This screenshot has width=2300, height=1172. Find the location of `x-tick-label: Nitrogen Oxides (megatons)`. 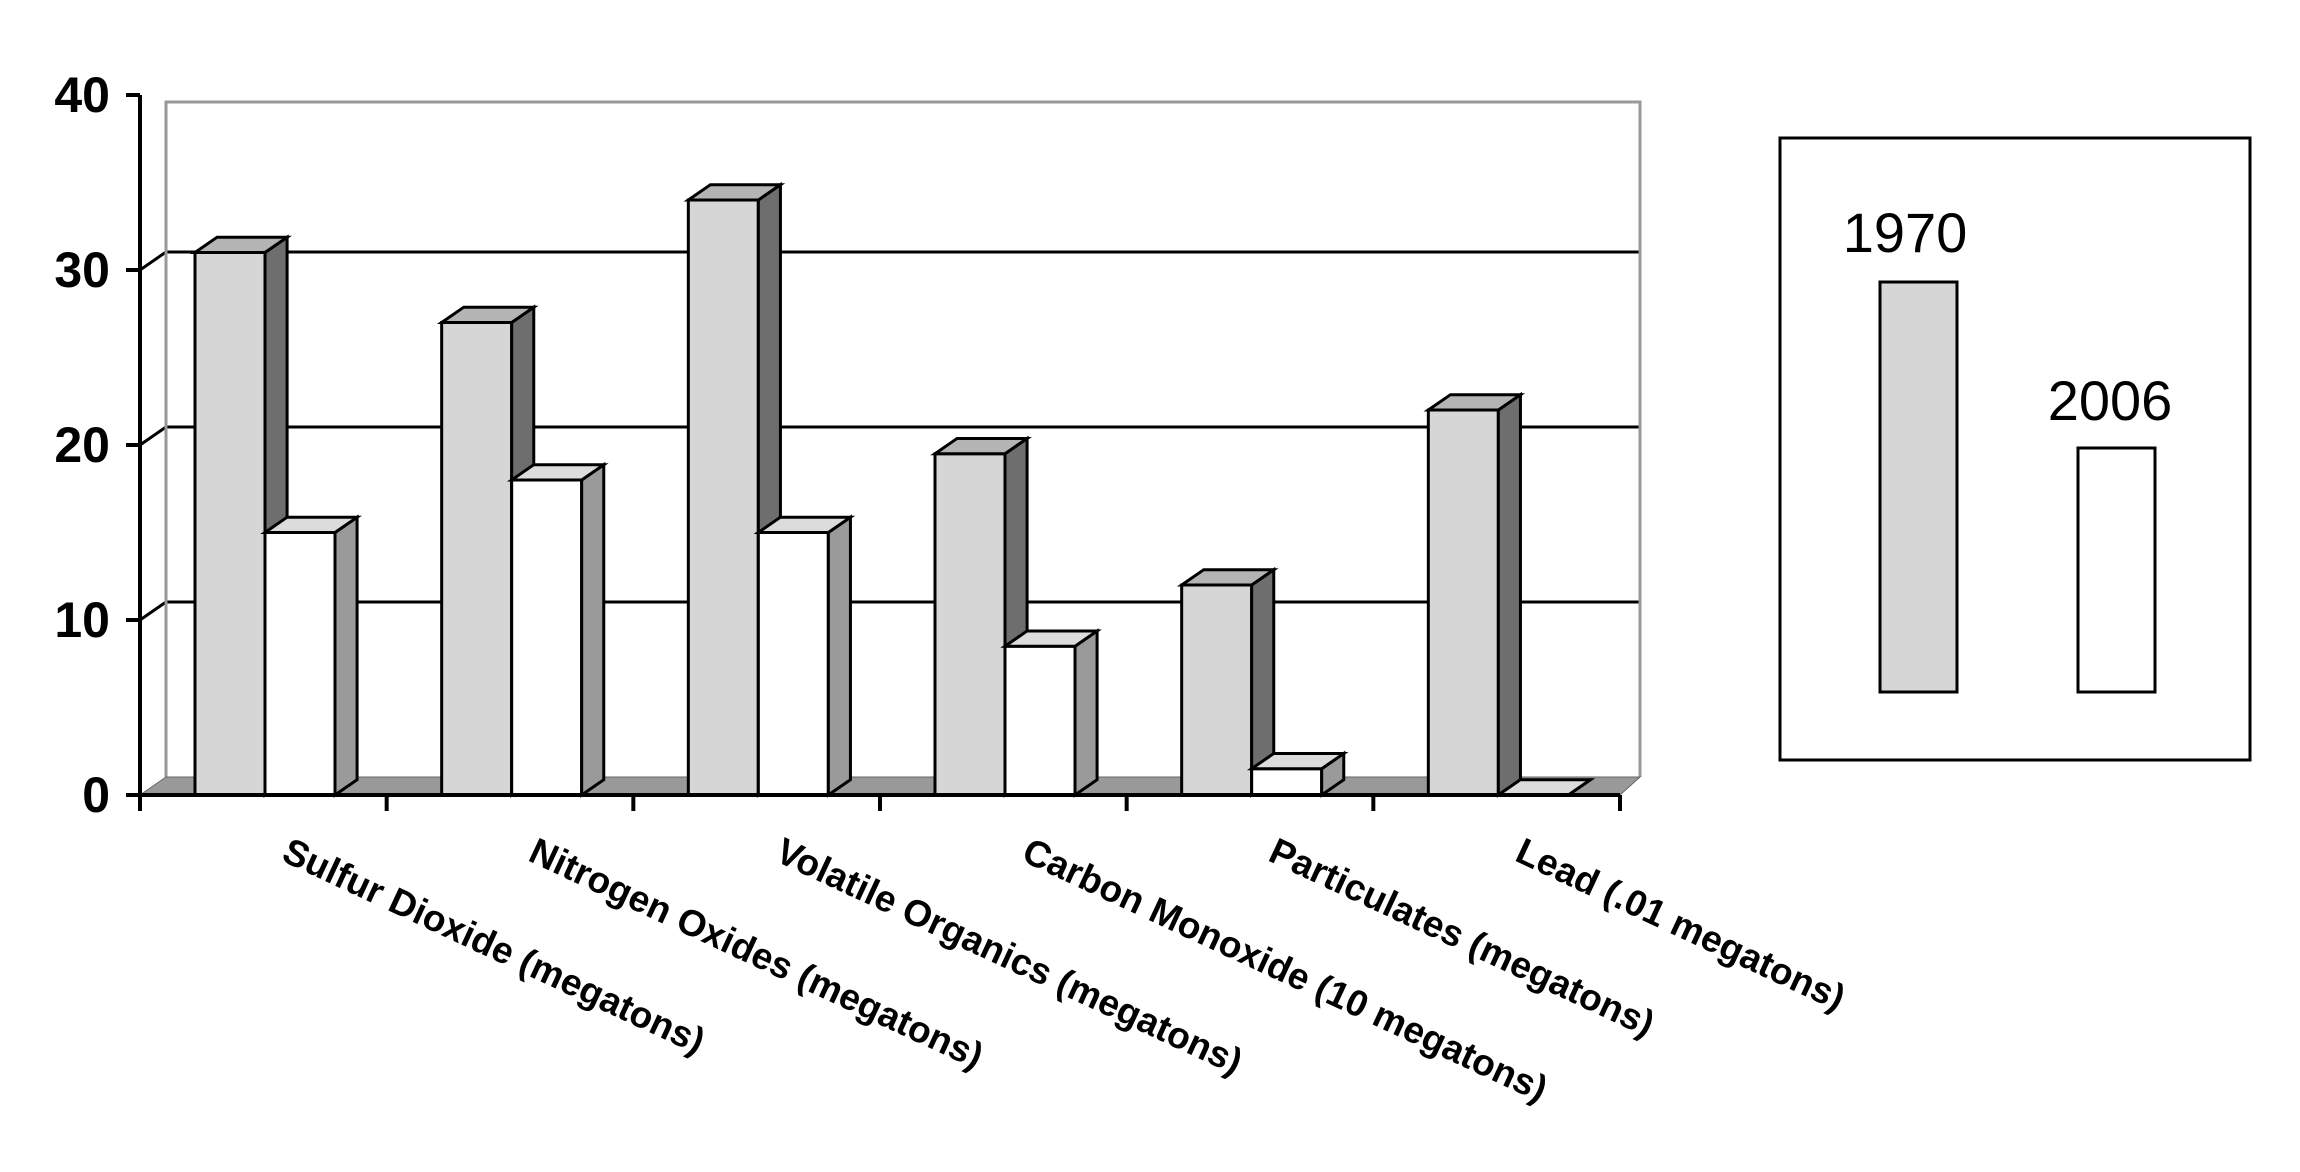

x-tick-label: Nitrogen Oxides (megatons) is located at coordinates (756, 953).